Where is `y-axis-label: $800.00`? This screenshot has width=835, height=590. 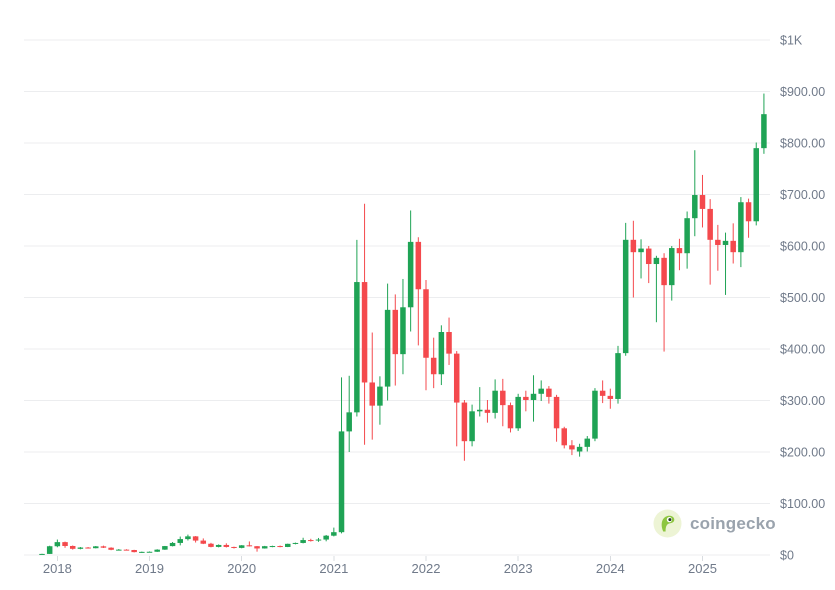 y-axis-label: $800.00 is located at coordinates (802, 144).